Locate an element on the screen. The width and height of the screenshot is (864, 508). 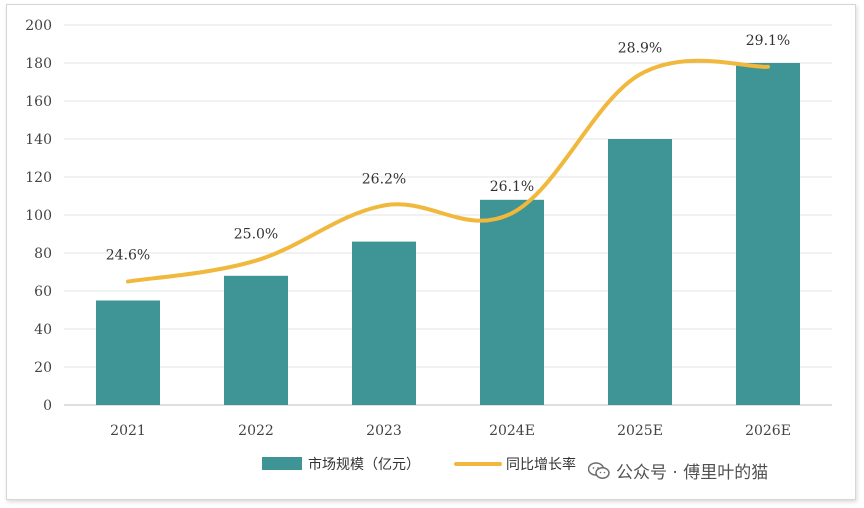
watermark: 公众号 · 傅里叶的猫 is located at coordinates (678, 470).